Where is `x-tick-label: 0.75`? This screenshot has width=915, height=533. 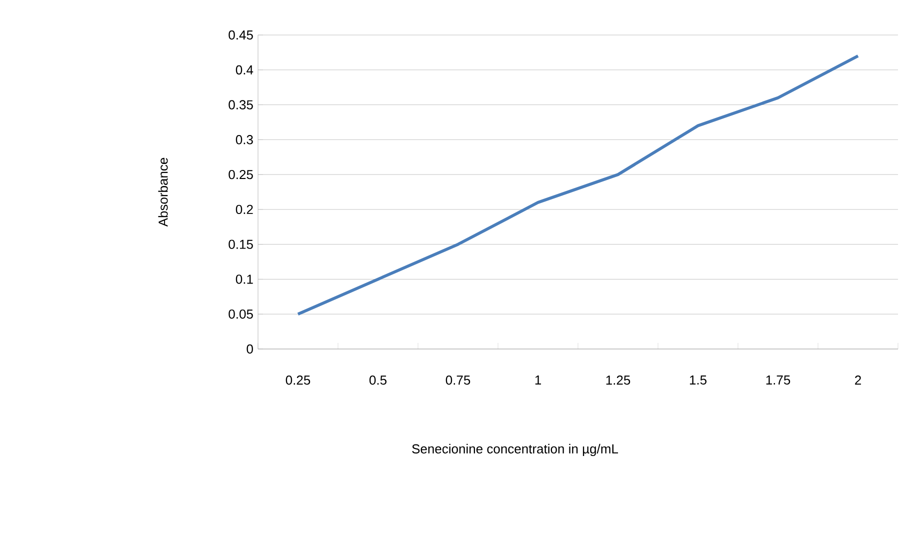
x-tick-label: 0.75 is located at coordinates (458, 380).